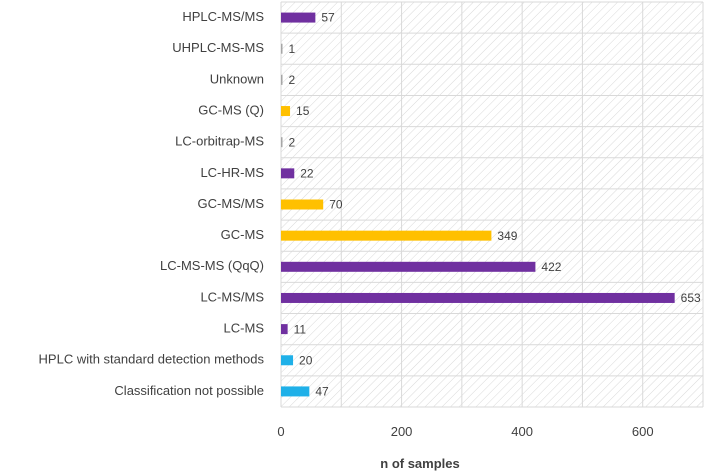 This screenshot has height=472, width=709. I want to click on x-axis-title: n of samples, so click(419, 463).